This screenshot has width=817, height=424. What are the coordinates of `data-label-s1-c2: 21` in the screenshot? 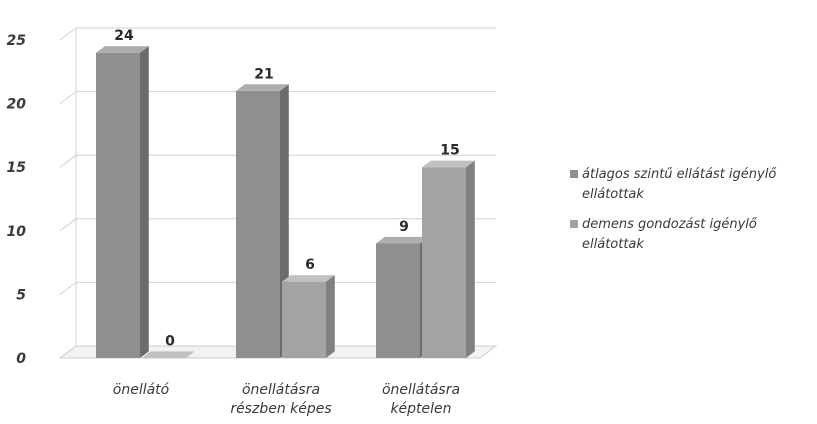 It's located at (263, 74).